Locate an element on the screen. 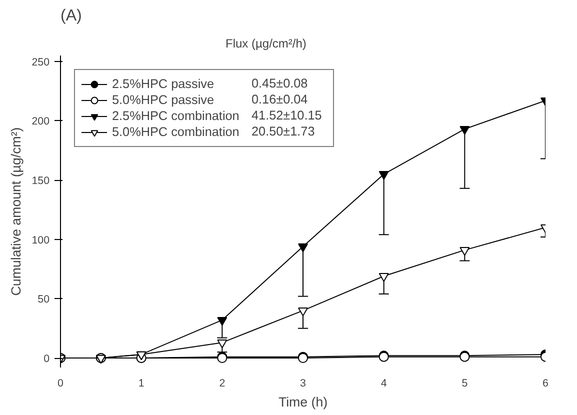 This screenshot has height=415, width=577. y-tick-label: 0 is located at coordinates (47, 359).